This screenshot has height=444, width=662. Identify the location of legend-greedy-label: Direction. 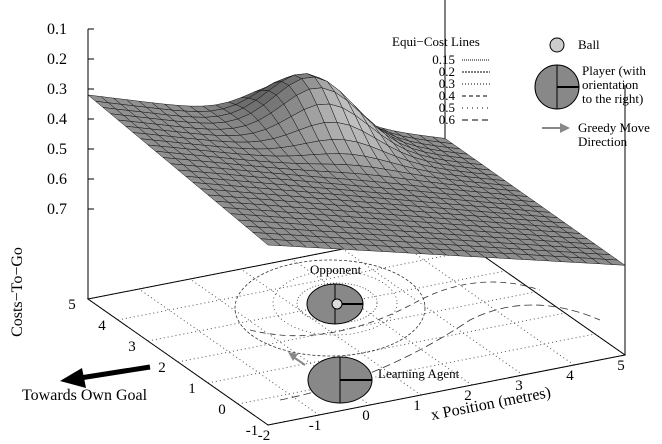
(603, 141).